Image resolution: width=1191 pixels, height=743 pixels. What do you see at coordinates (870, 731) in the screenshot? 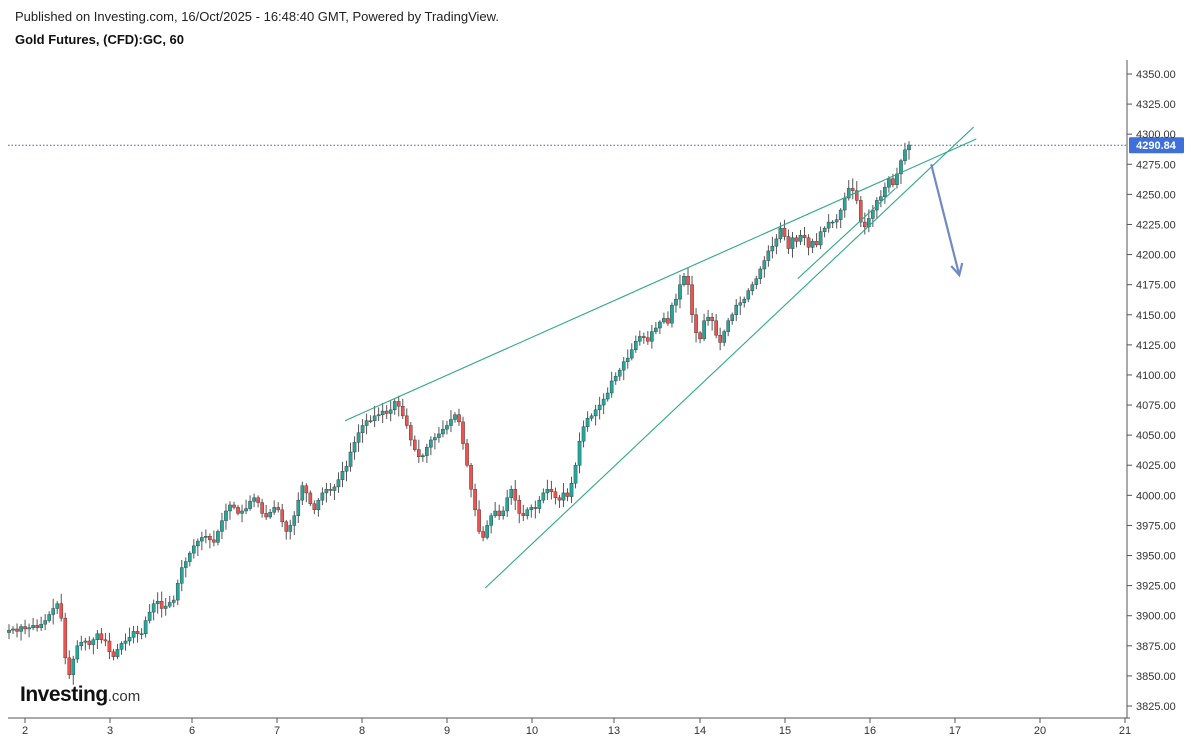
I see `time-tick-label: 16` at bounding box center [870, 731].